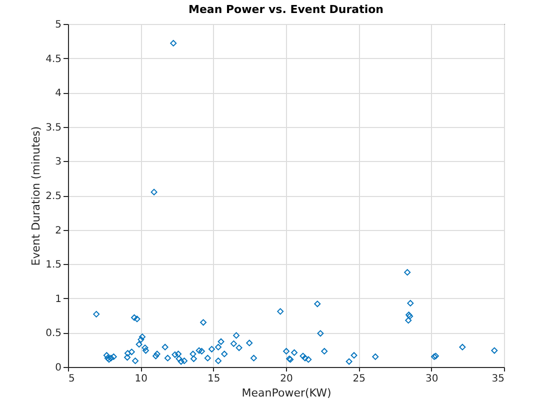  I want to click on y-axis-title: Event Duration (minutes), so click(36, 196).